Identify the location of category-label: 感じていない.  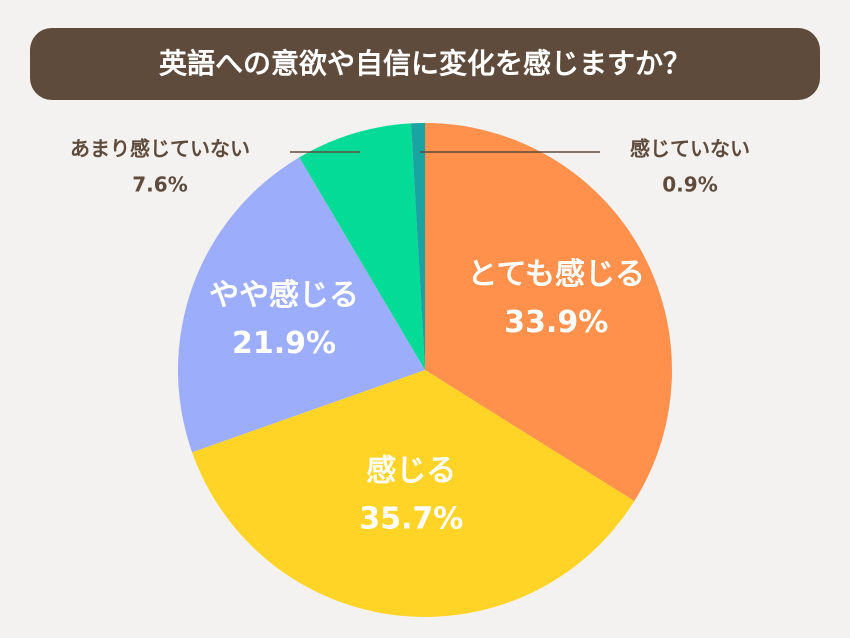
(690, 149).